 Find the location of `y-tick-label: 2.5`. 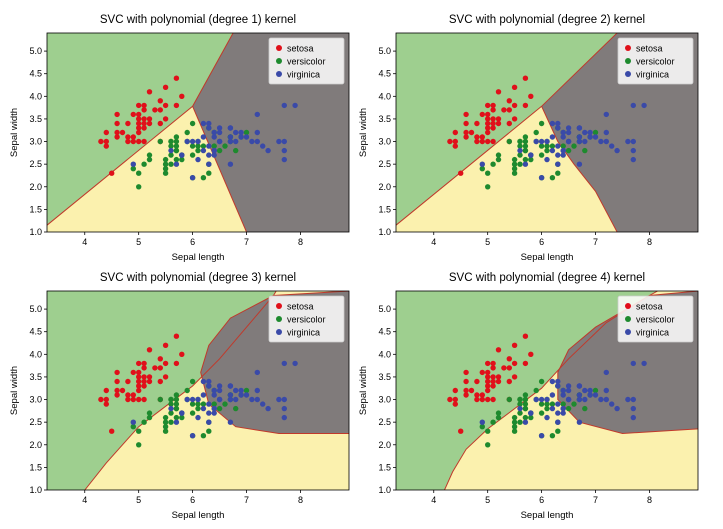

y-tick-label: 2.5 is located at coordinates (35, 422).